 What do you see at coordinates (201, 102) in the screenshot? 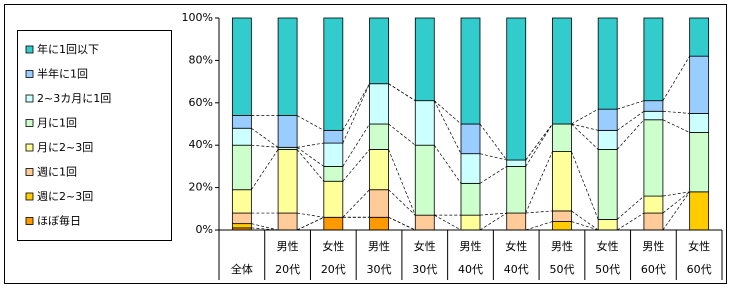
I see `y-tick-label: 60%` at bounding box center [201, 102].